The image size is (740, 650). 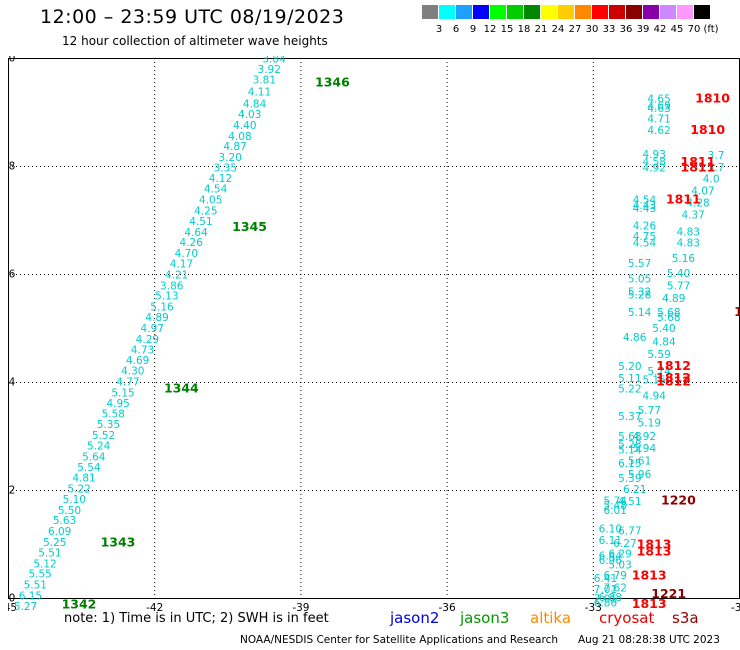 What do you see at coordinates (176, 276) in the screenshot?
I see `wave-height-label: 4.21` at bounding box center [176, 276].